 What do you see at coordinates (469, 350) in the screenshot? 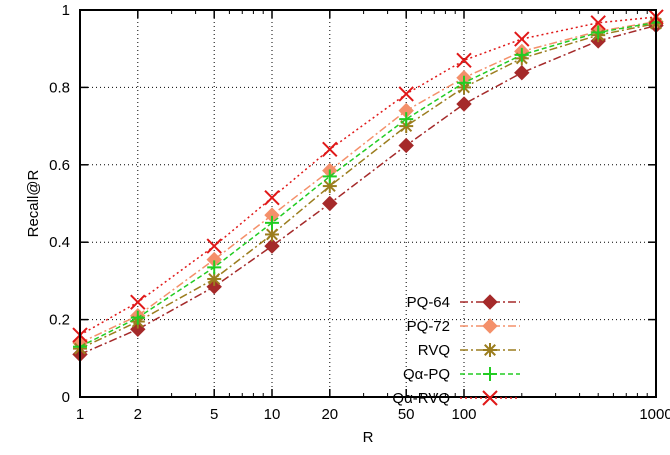
I see `legend-item: RVQ` at bounding box center [469, 350].